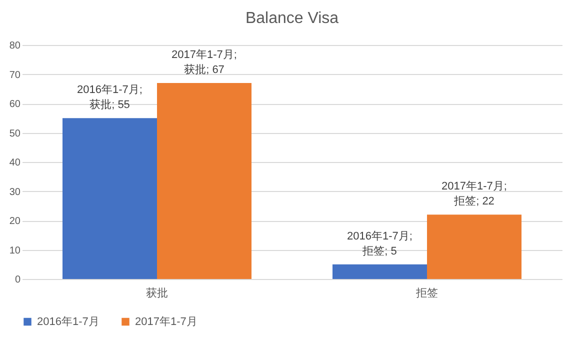  I want to click on y-tick-label: 0, so click(17, 280).